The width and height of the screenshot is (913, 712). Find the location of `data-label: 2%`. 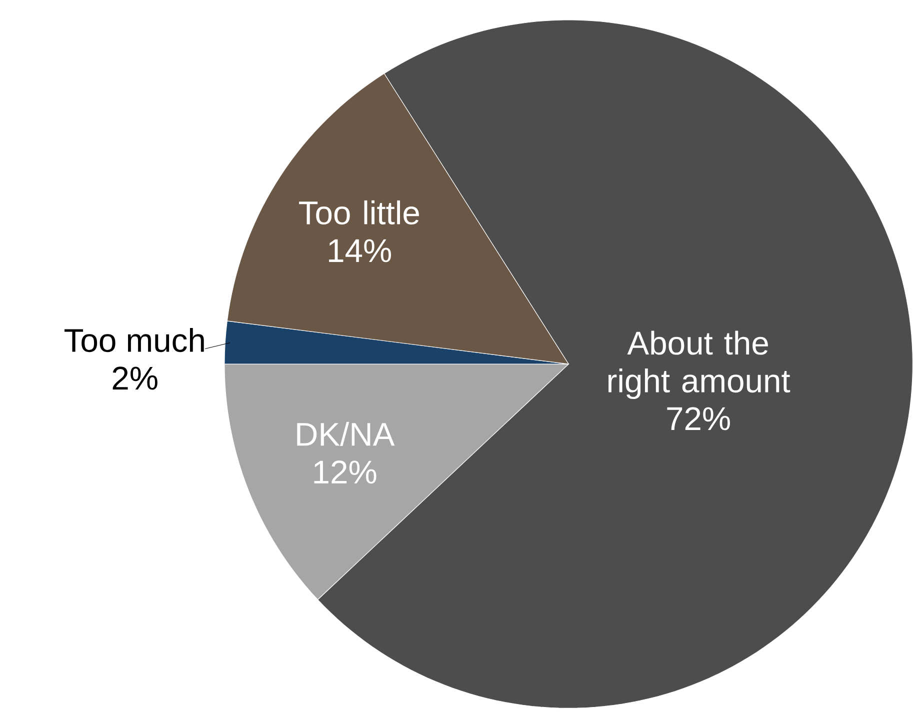

data-label: 2% is located at coordinates (135, 378).